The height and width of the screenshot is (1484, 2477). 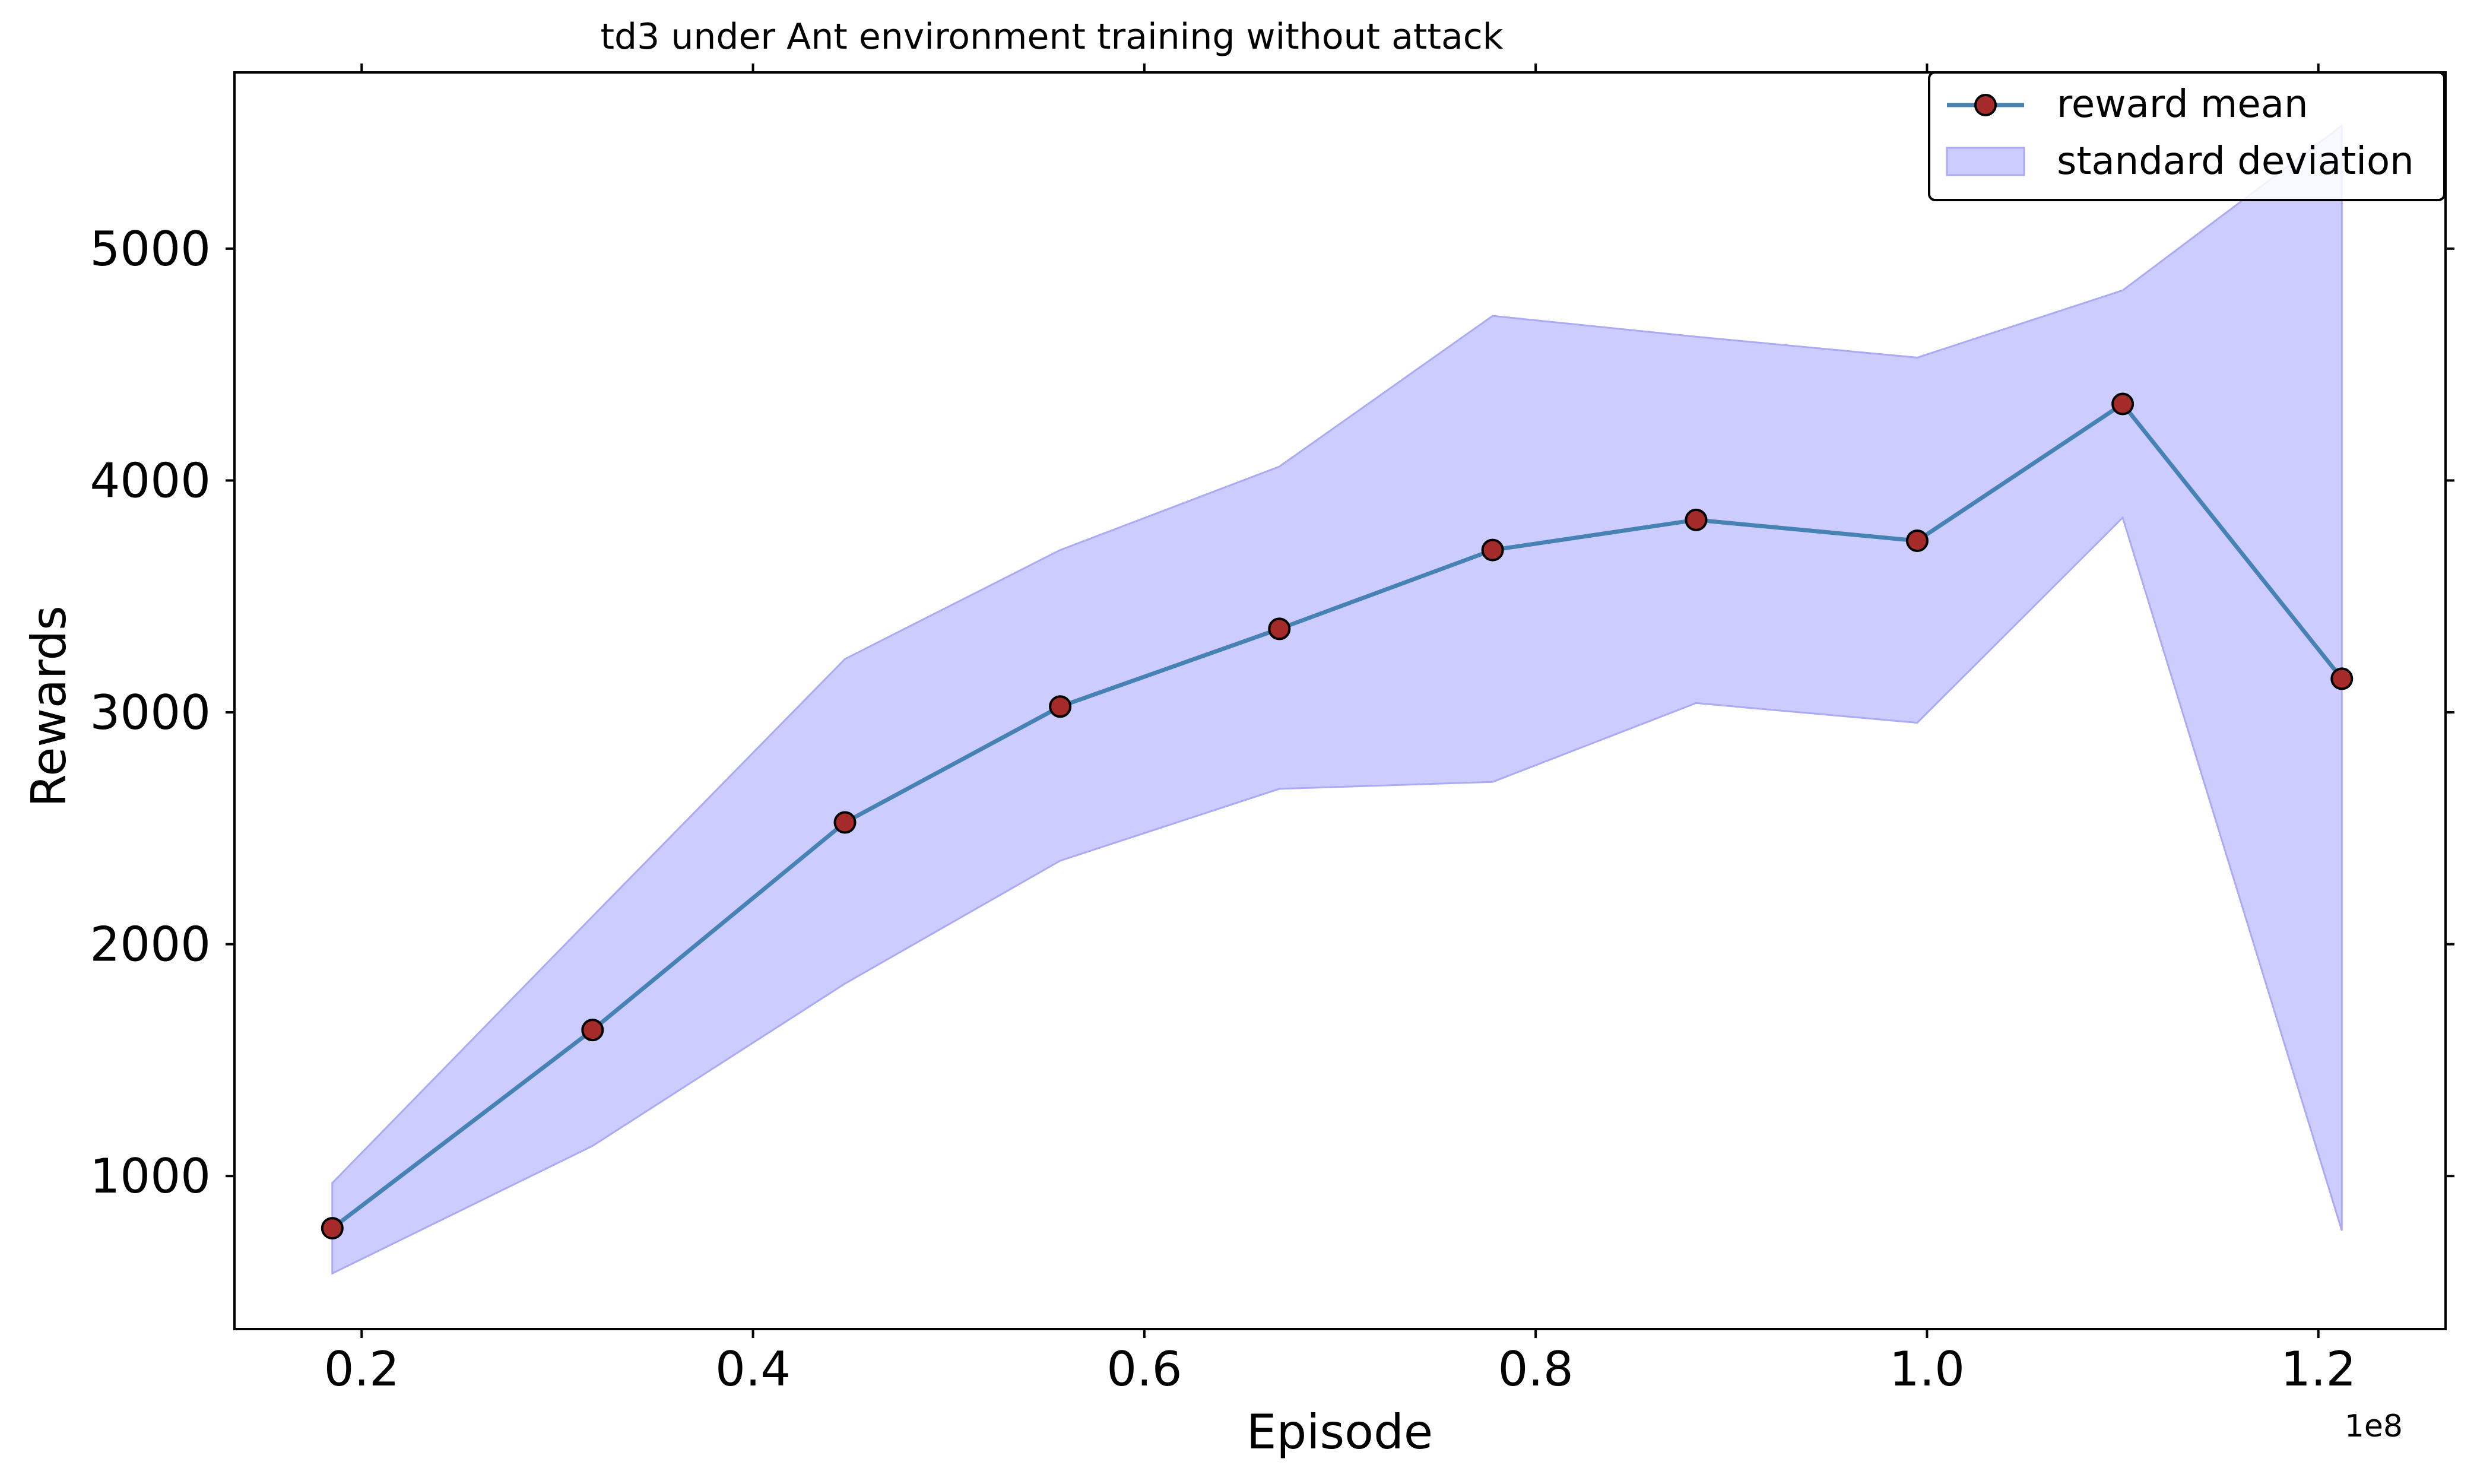 What do you see at coordinates (2182, 104) in the screenshot?
I see `legend-label-reward-mean: reward mean` at bounding box center [2182, 104].